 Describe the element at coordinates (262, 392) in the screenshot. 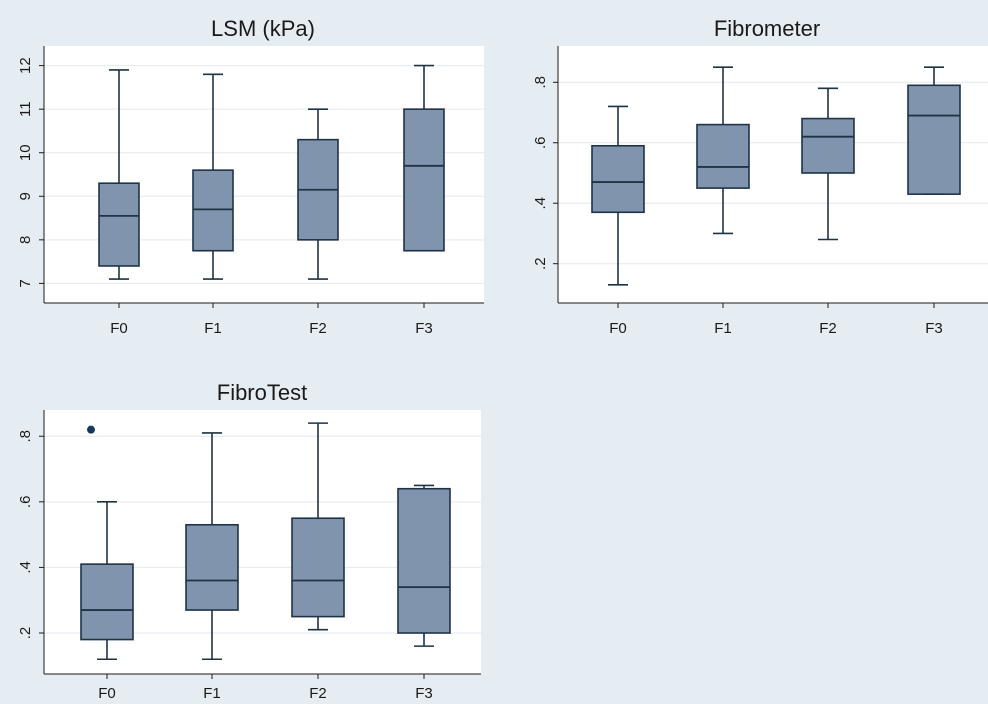

I see `chart-title: FibroTest` at that location.